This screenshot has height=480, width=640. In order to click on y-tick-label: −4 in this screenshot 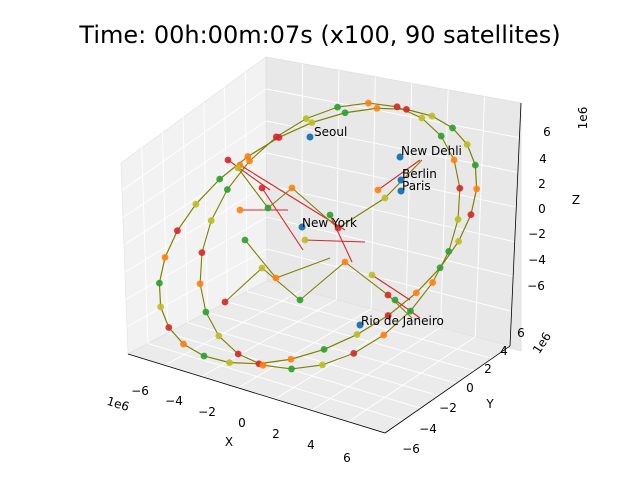, I will do `click(428, 429)`.